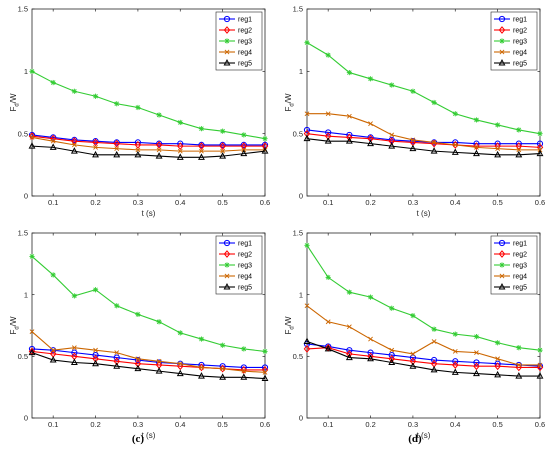  What do you see at coordinates (138, 439) in the screenshot?
I see `panel-caption: (c)` at bounding box center [138, 439].